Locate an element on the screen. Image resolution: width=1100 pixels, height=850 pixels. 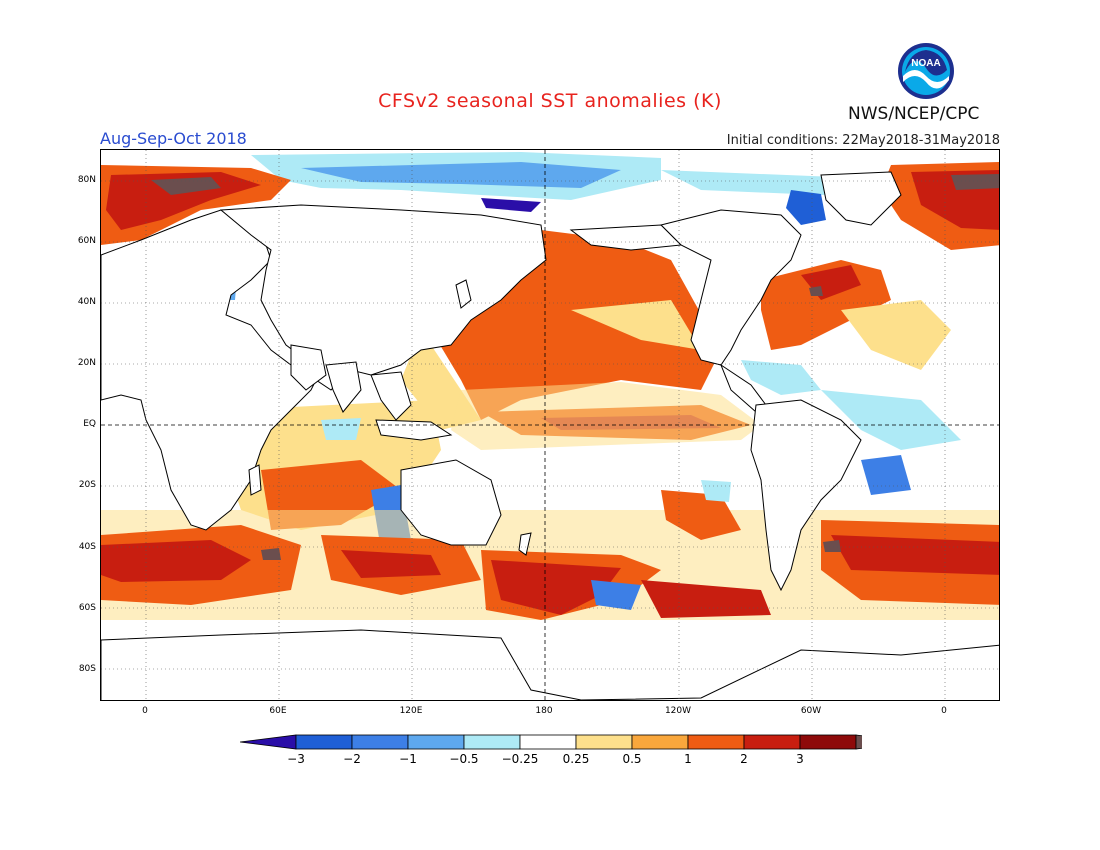
colorbar-tick-label: 0.25 is located at coordinates (576, 759).